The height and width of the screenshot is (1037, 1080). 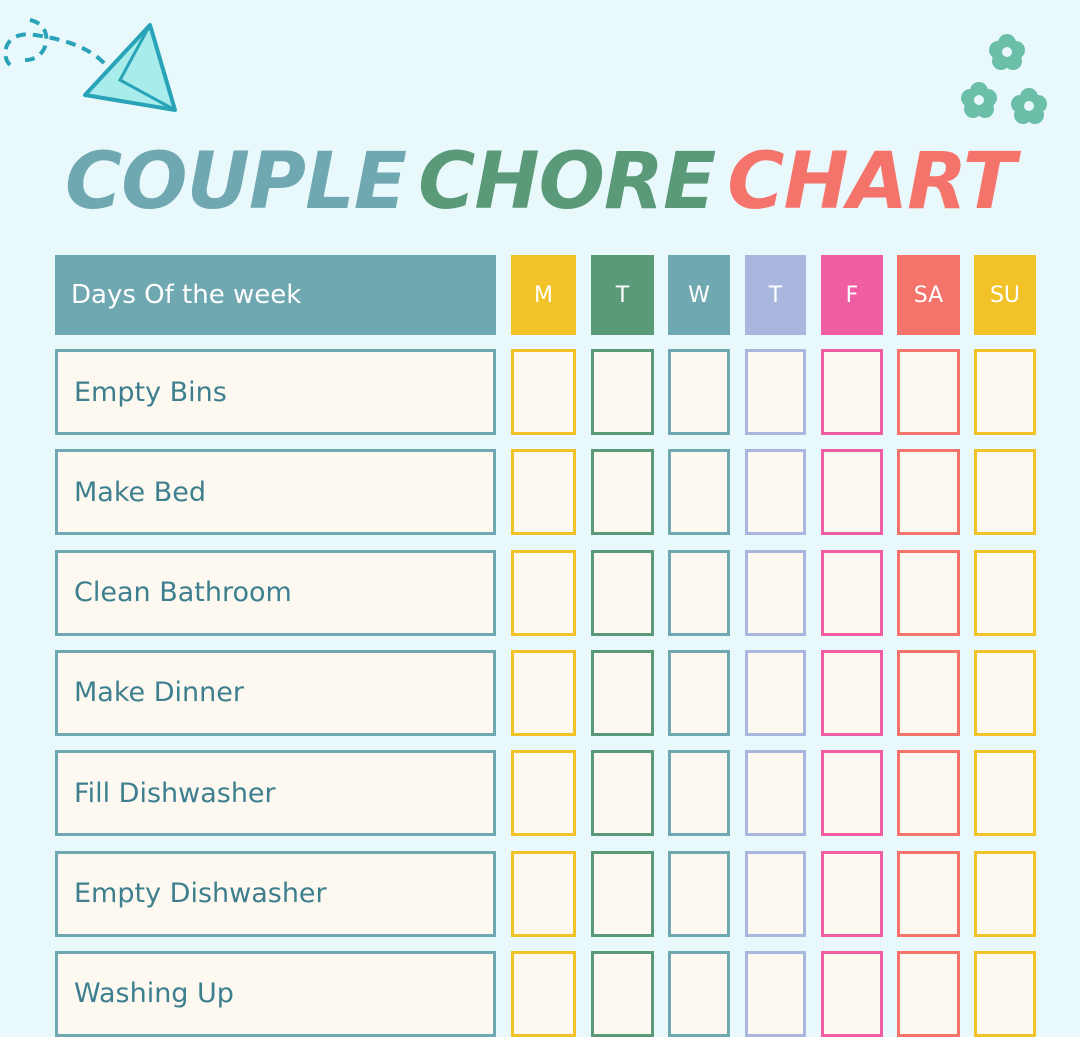 What do you see at coordinates (1005, 295) in the screenshot?
I see `day-header: SU` at bounding box center [1005, 295].